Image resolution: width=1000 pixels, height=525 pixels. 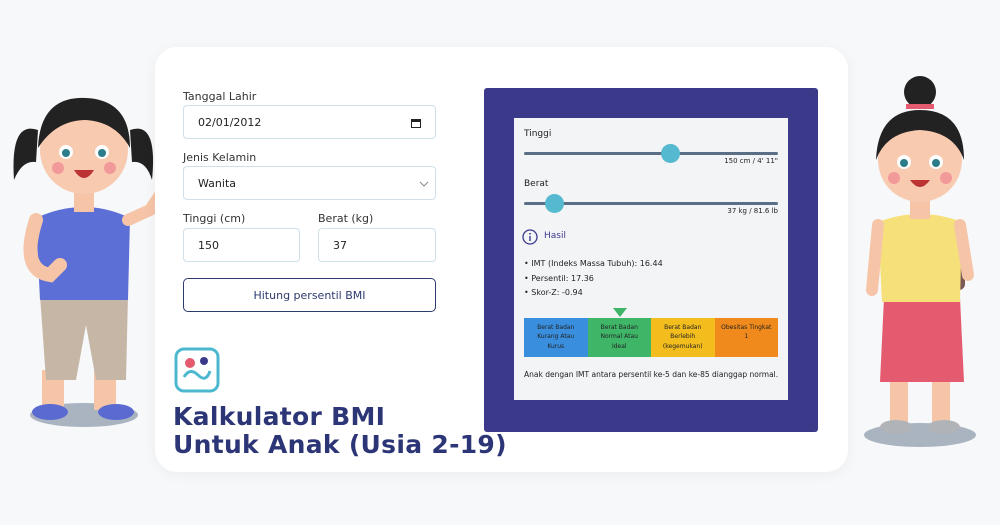 I want to click on category: Obesitas Tingkat 1, so click(x=746, y=337).